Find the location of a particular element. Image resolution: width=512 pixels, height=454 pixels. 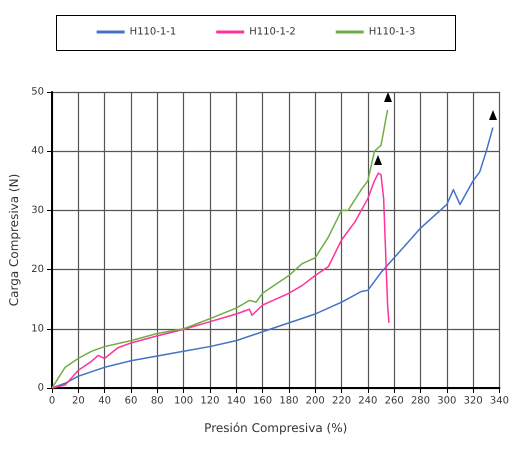

x-tick-label: 240 is located at coordinates (368, 401).